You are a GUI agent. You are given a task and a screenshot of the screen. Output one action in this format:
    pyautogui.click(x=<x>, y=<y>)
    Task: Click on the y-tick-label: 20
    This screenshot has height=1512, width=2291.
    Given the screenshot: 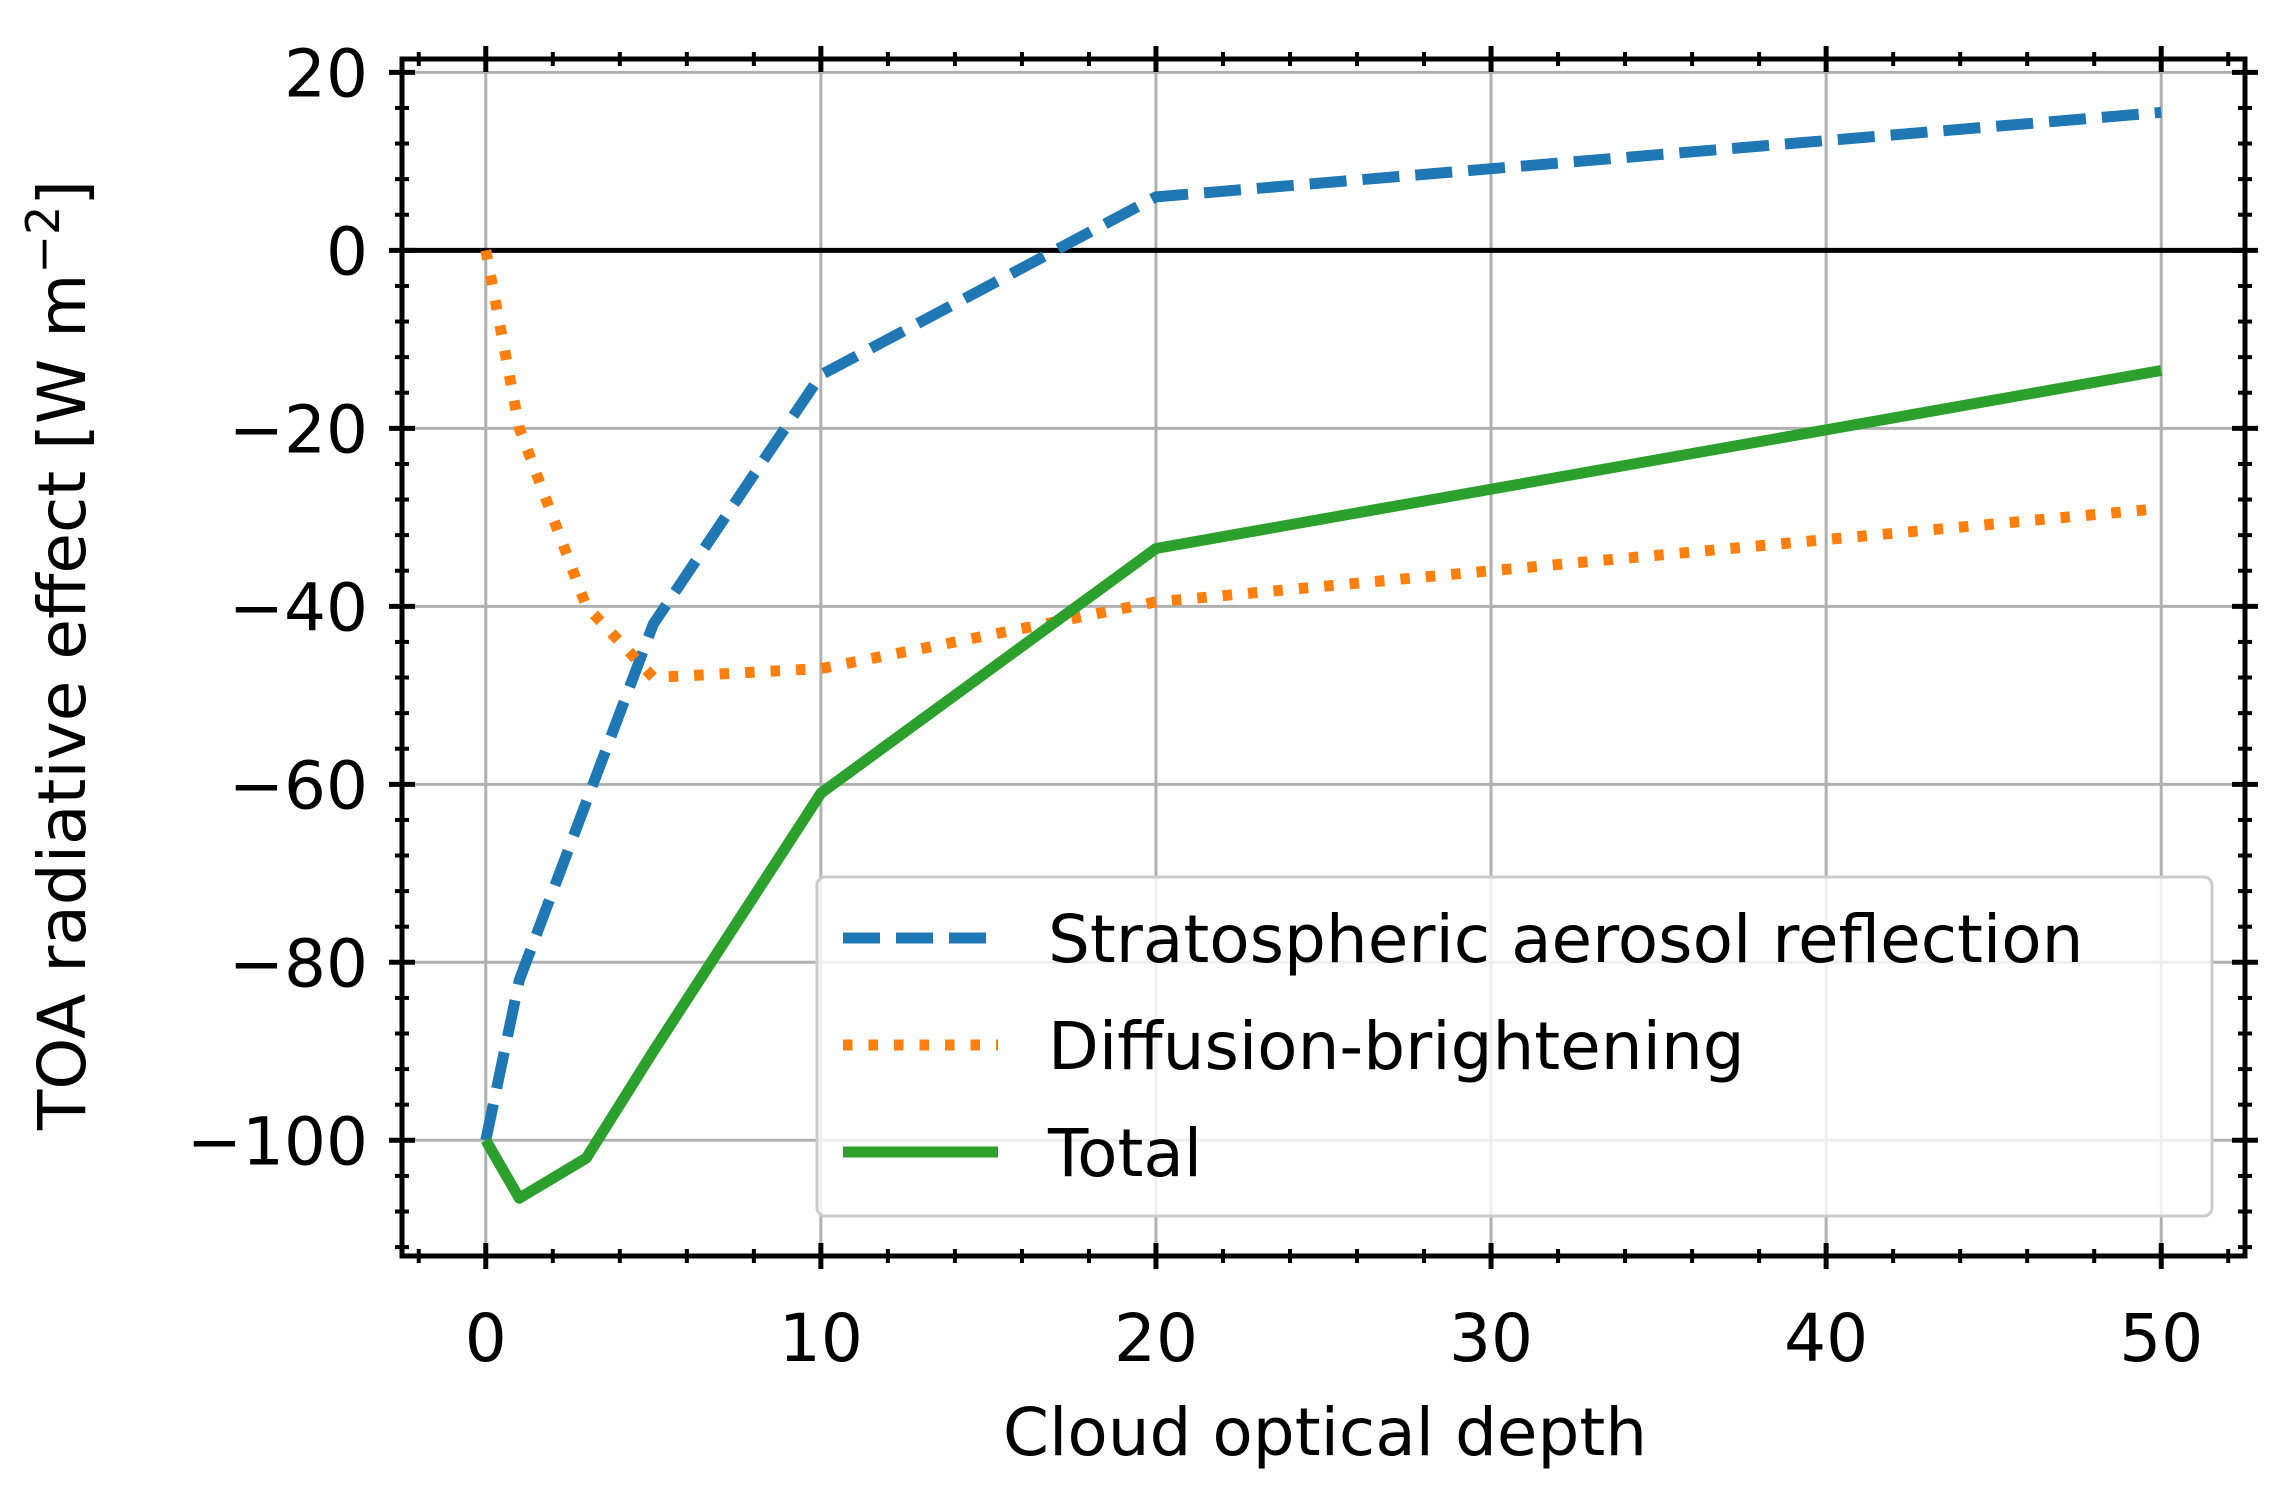 What is the action you would take?
    pyautogui.click(x=326, y=73)
    